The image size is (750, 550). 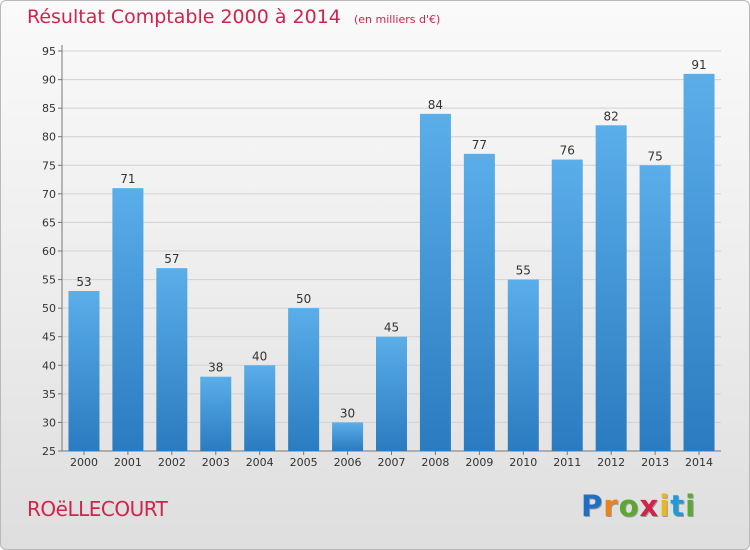 What do you see at coordinates (304, 462) in the screenshot?
I see `x-tick-label: 2005` at bounding box center [304, 462].